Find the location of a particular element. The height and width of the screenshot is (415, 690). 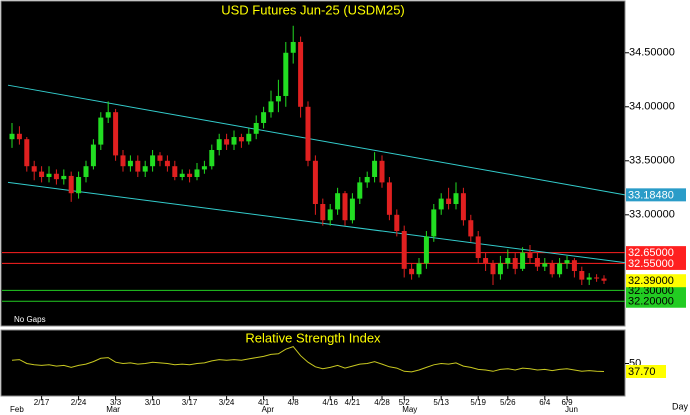

y-tick-label: 34.50000 is located at coordinates (652, 53).